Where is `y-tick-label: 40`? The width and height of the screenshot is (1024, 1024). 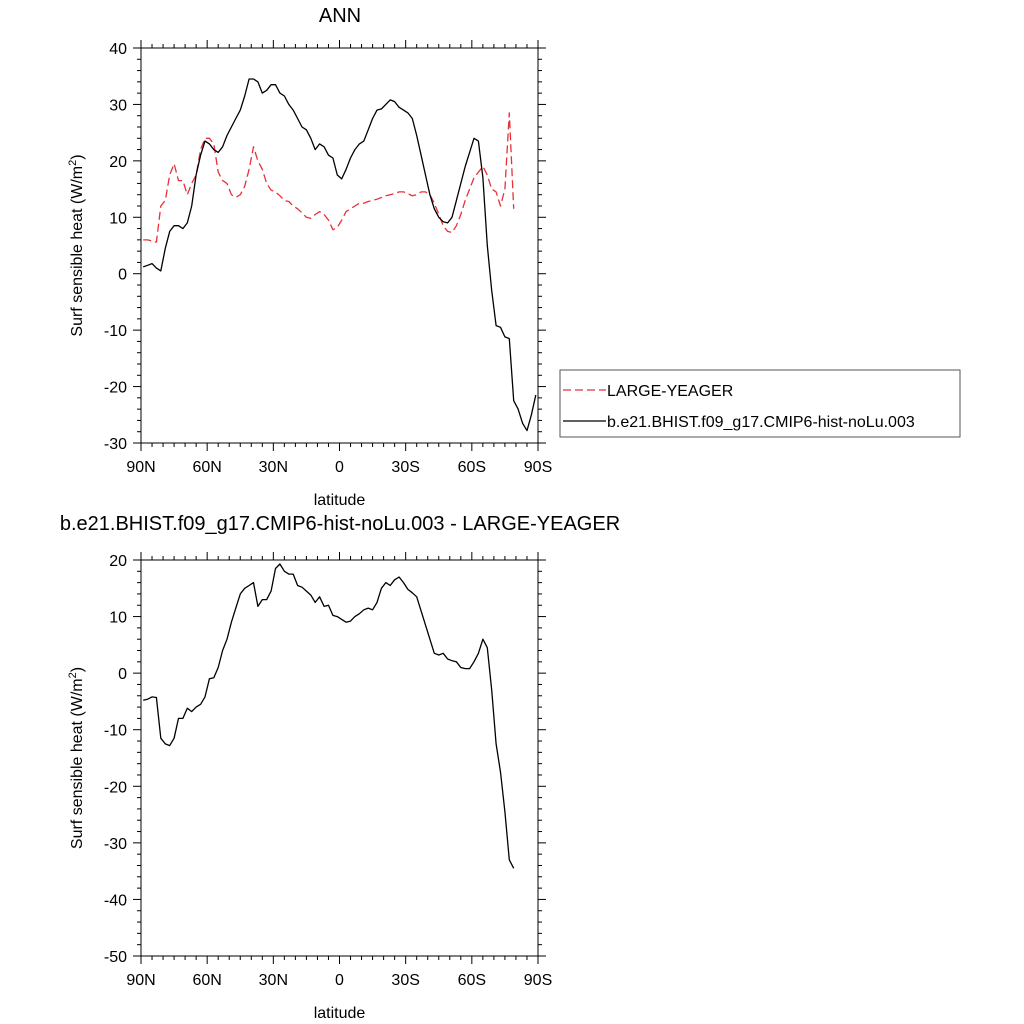
y-tick-label: 40 is located at coordinates (118, 49).